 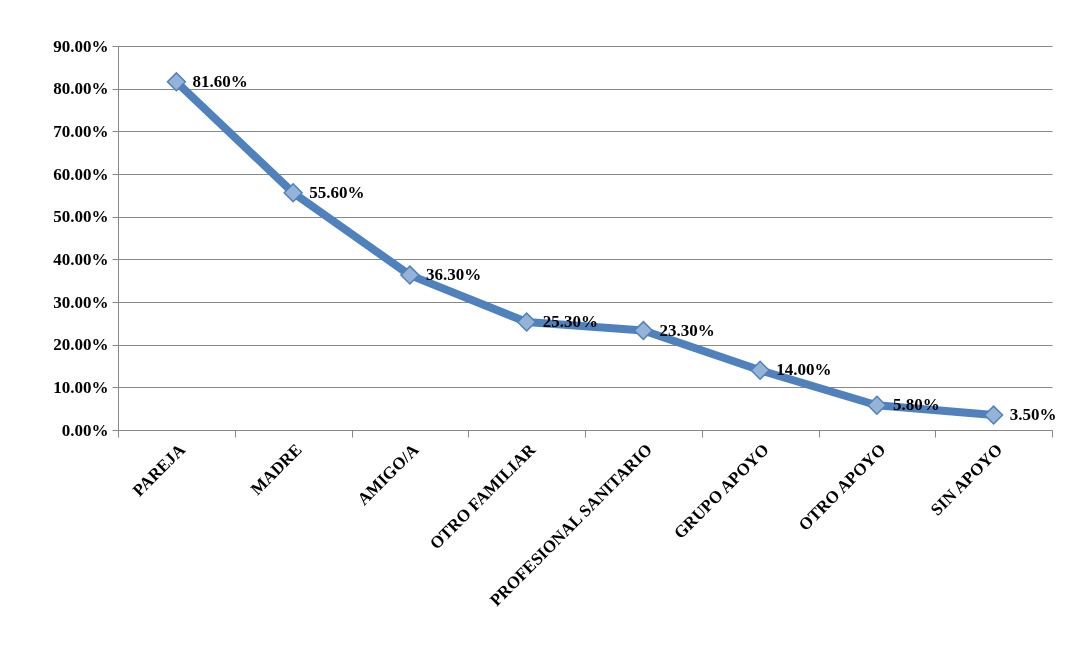 I want to click on y-tick-label: 40.00%, so click(x=81, y=259).